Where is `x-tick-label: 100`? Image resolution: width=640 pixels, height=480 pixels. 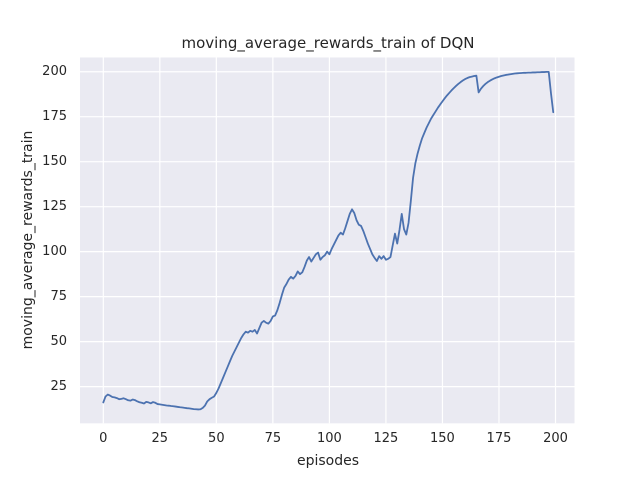 x-tick-label: 100 is located at coordinates (329, 438).